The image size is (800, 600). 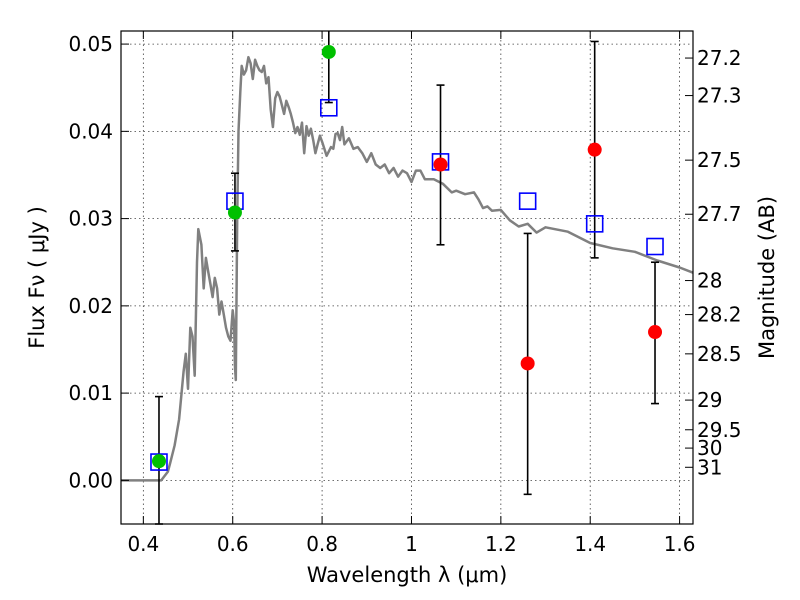 What do you see at coordinates (719, 430) in the screenshot?
I see `magnitude-tick-label: 29.5` at bounding box center [719, 430].